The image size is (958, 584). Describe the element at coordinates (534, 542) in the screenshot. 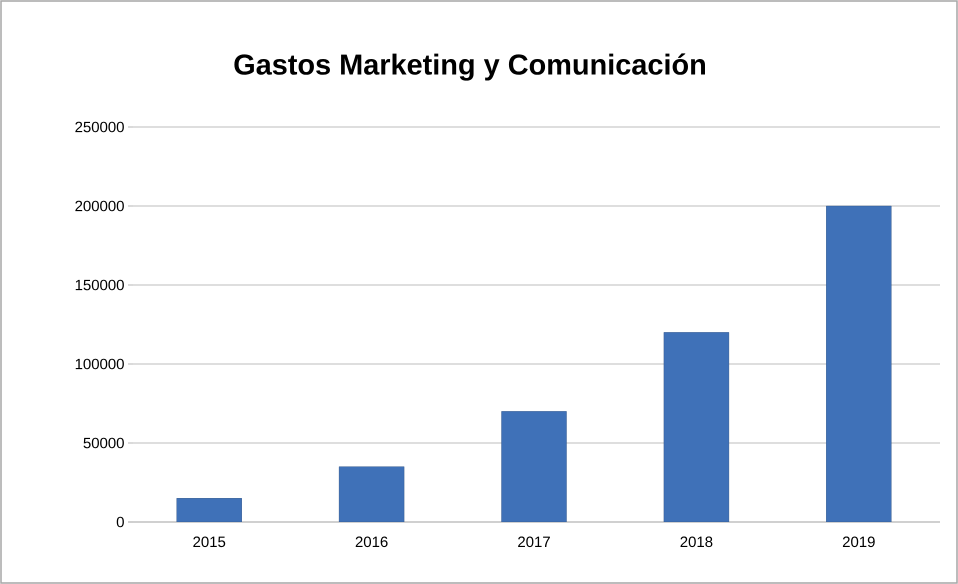

I see `x-tick-label: 2017` at that location.